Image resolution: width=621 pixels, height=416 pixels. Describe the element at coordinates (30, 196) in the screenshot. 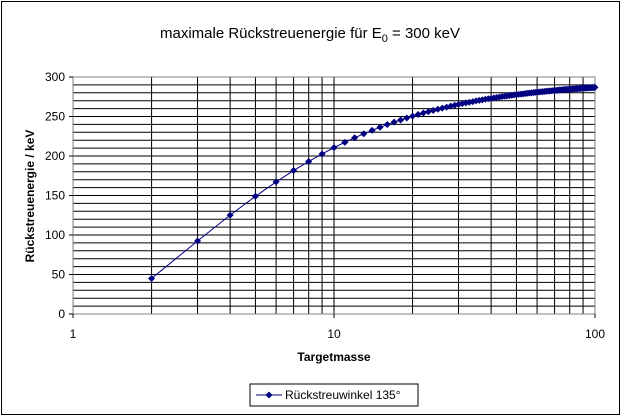

I see `y-axis-title: Rückstreuenergie / keV` at that location.